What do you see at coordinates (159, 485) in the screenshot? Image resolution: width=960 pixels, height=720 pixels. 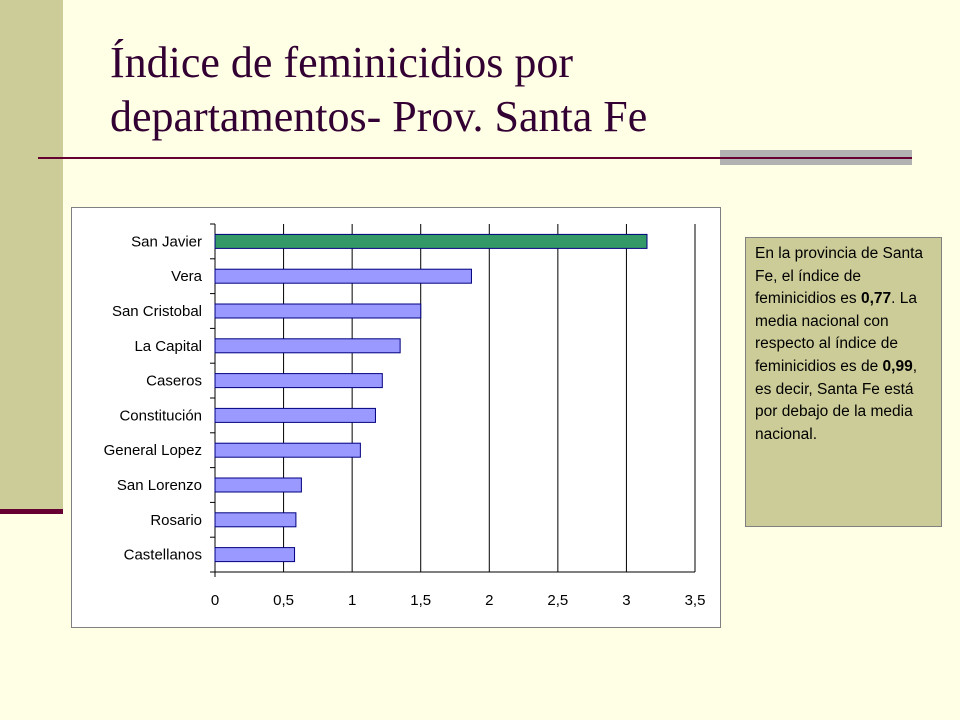 I see `category-label: San Lorenzo` at bounding box center [159, 485].